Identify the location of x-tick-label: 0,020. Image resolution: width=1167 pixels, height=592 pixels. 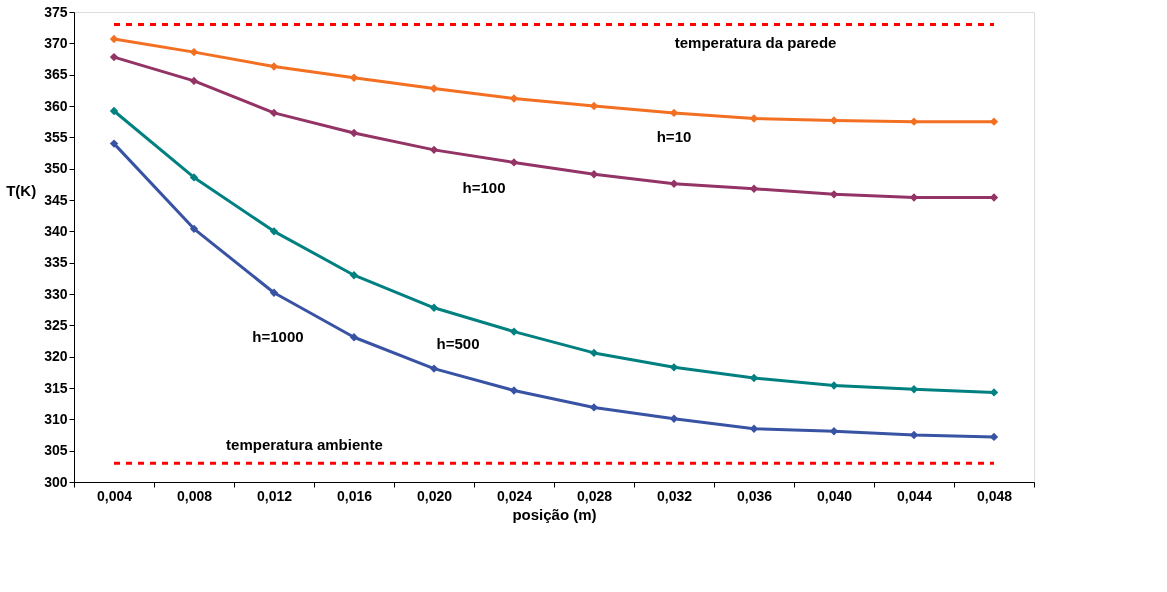
(434, 495).